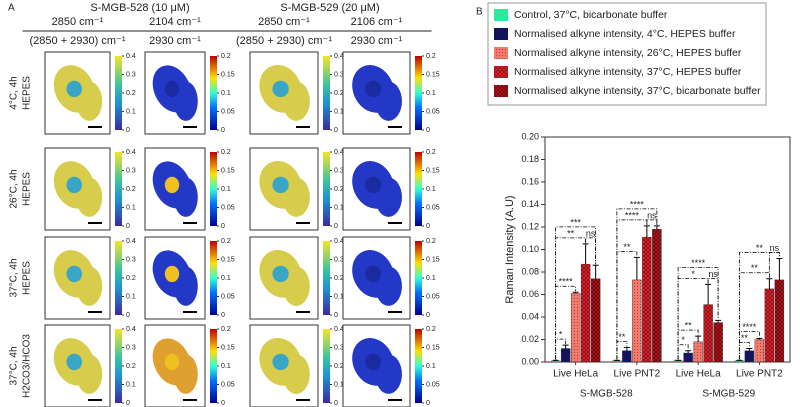  Describe the element at coordinates (27, 278) in the screenshot. I see `row-label: HEPES` at that location.